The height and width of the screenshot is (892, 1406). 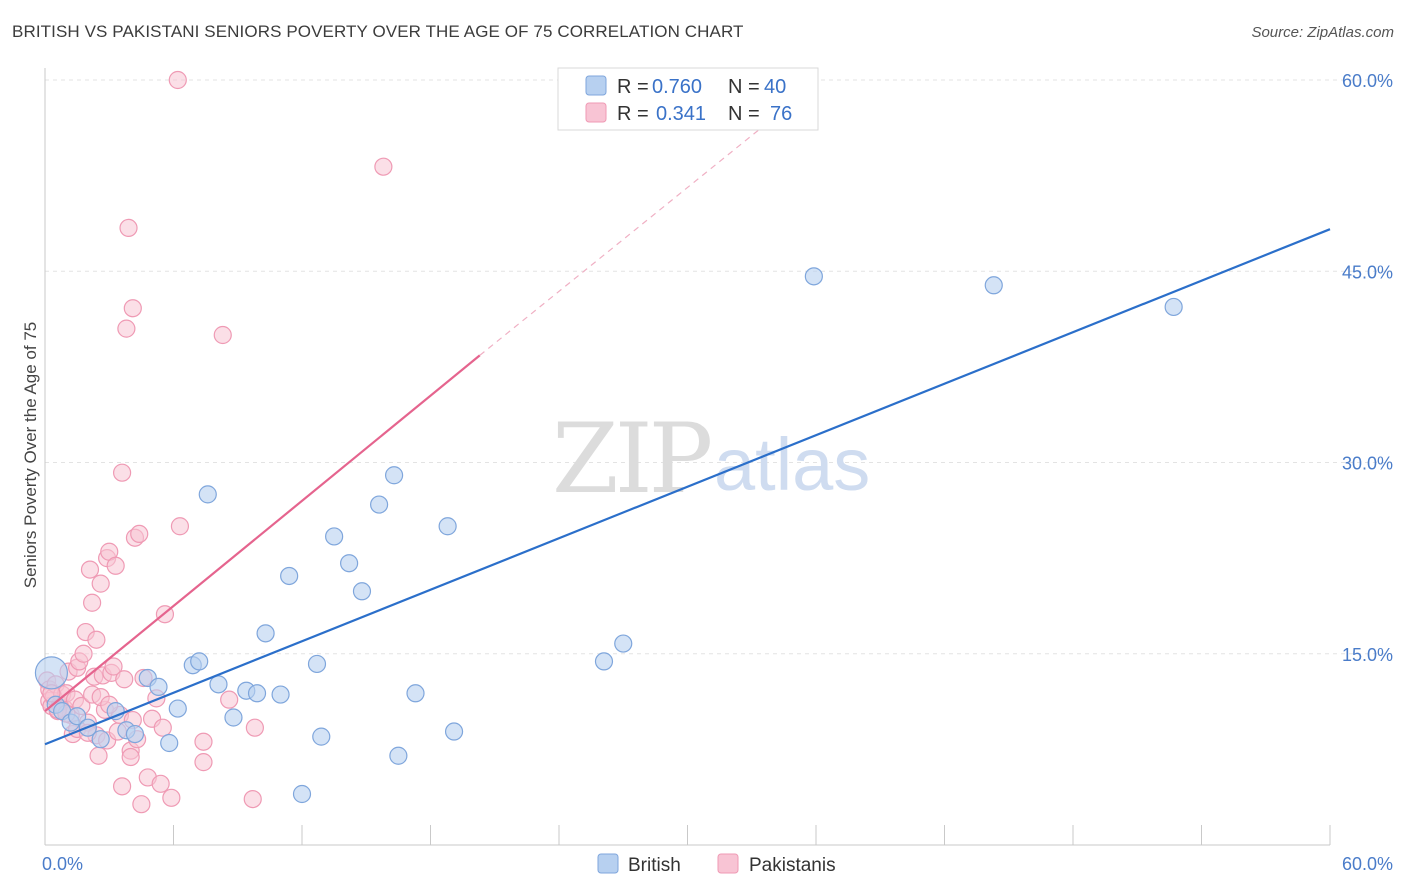 What do you see at coordinates (30, 455) in the screenshot?
I see `y-axis-title: Seniors Poverty Over the Age of 75` at bounding box center [30, 455].